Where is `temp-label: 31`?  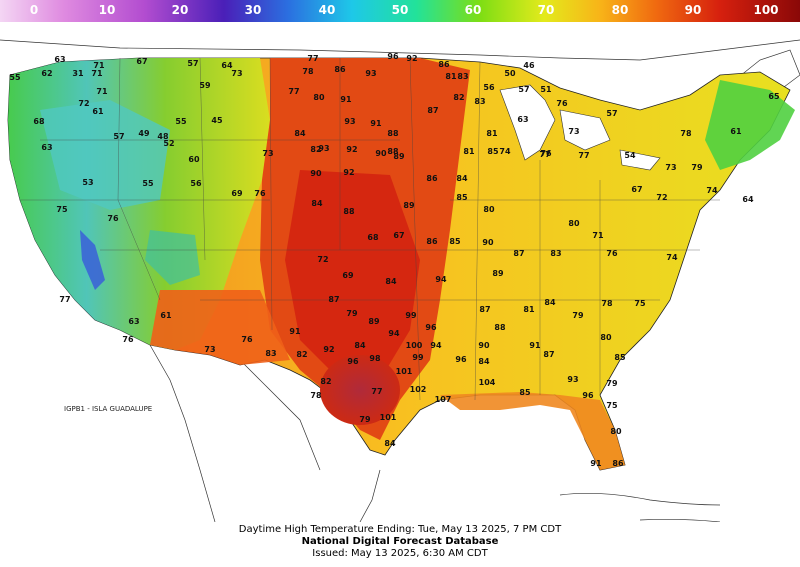
temp-label: 31 is located at coordinates (78, 73).